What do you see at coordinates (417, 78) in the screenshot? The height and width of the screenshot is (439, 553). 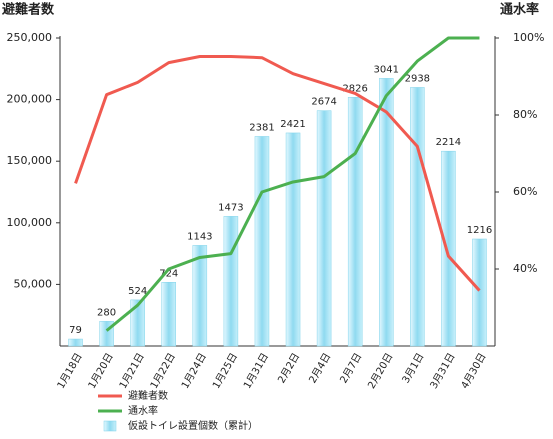 I see `bar-value-label: 2938` at bounding box center [417, 78].